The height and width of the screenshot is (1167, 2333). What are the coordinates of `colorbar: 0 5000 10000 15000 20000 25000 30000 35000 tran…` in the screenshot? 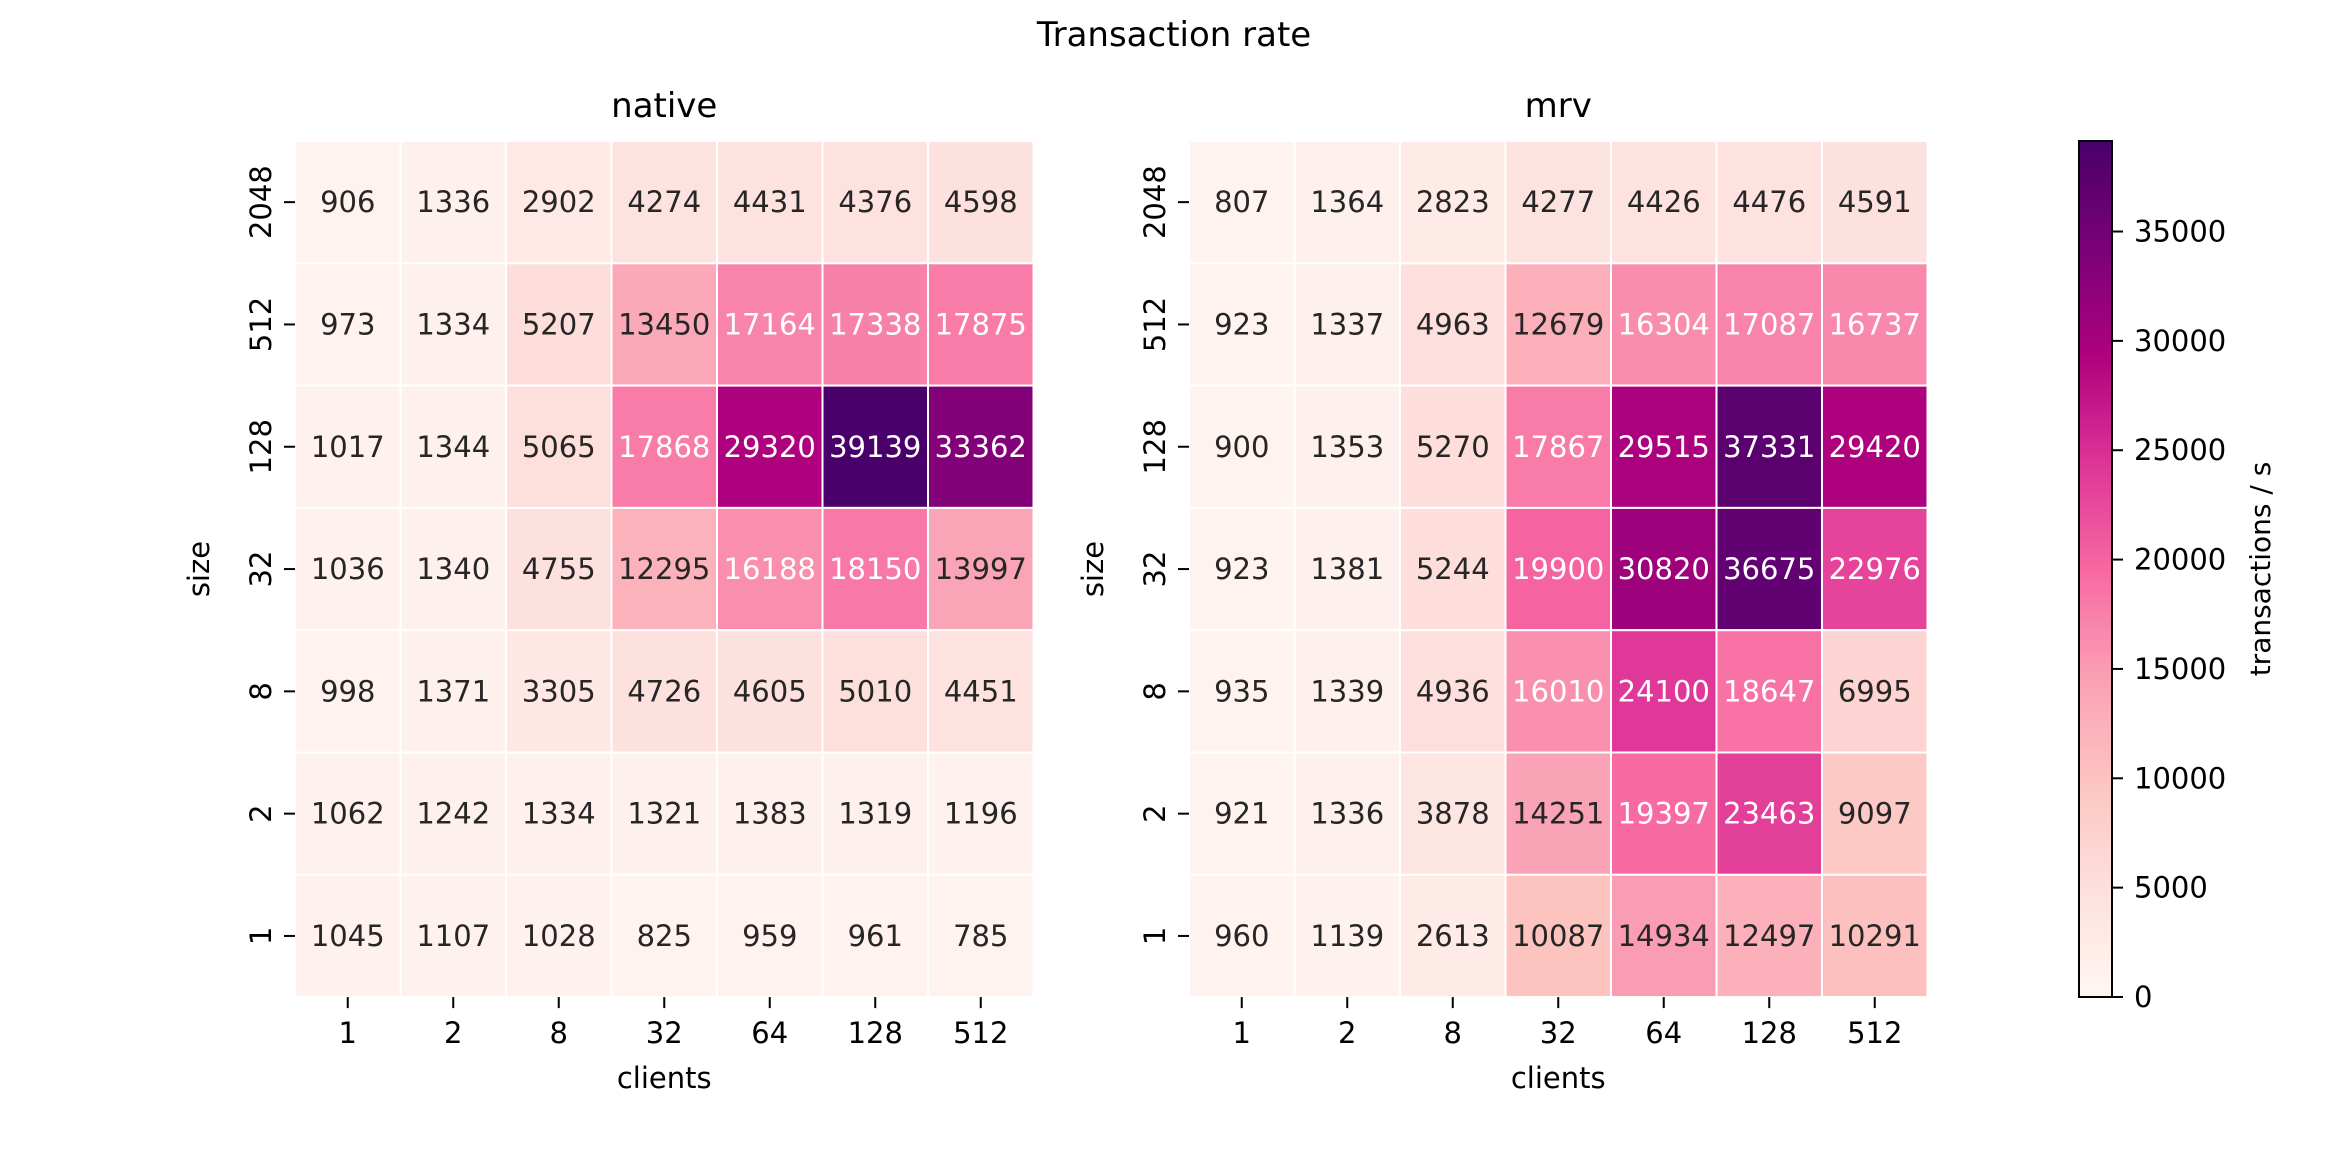 It's located at (2177, 577).